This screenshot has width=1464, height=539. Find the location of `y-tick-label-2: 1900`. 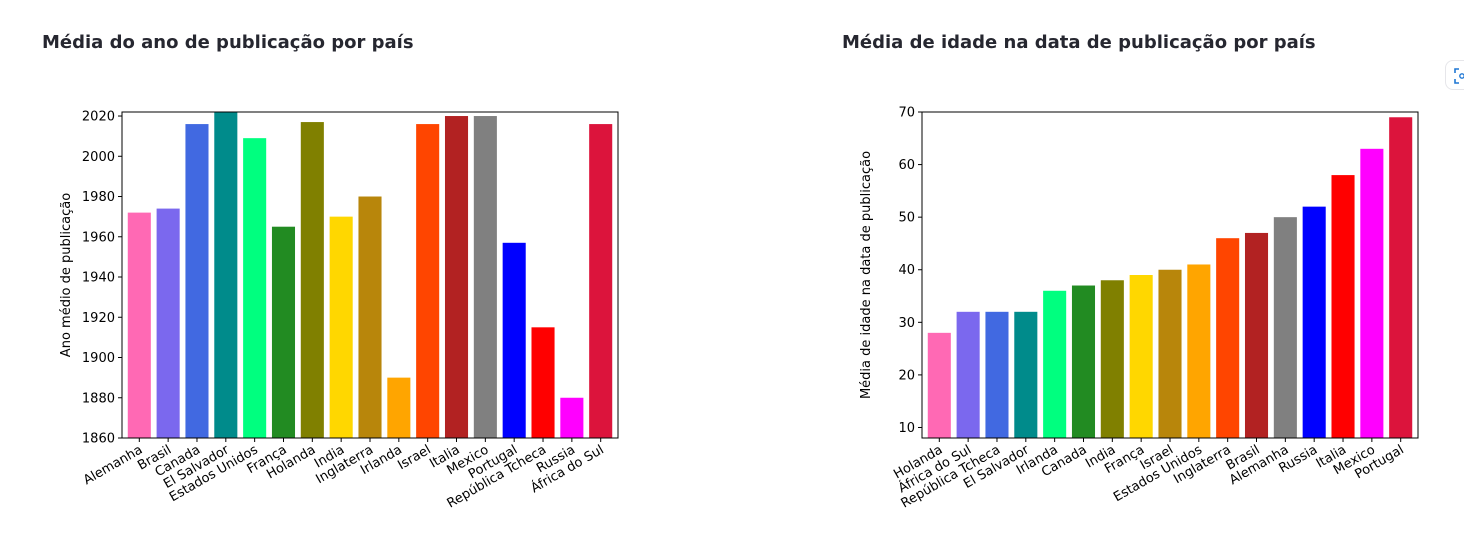

y-tick-label-2: 1900 is located at coordinates (98, 358).